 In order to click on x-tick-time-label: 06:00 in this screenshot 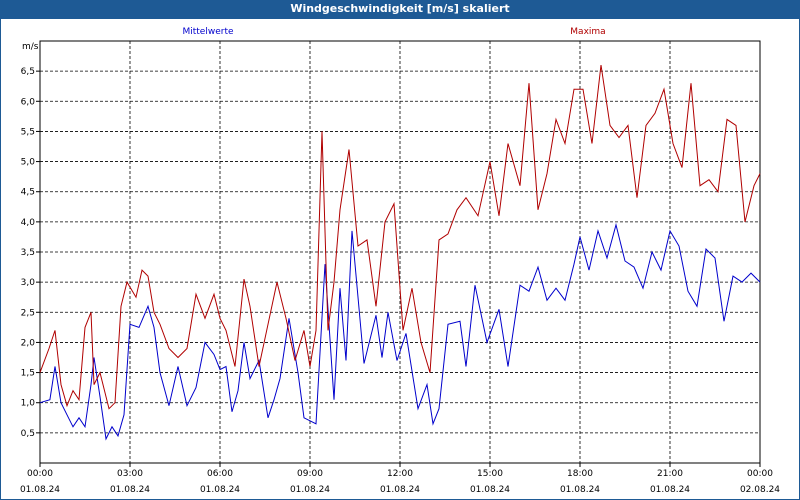, I will do `click(220, 474)`.